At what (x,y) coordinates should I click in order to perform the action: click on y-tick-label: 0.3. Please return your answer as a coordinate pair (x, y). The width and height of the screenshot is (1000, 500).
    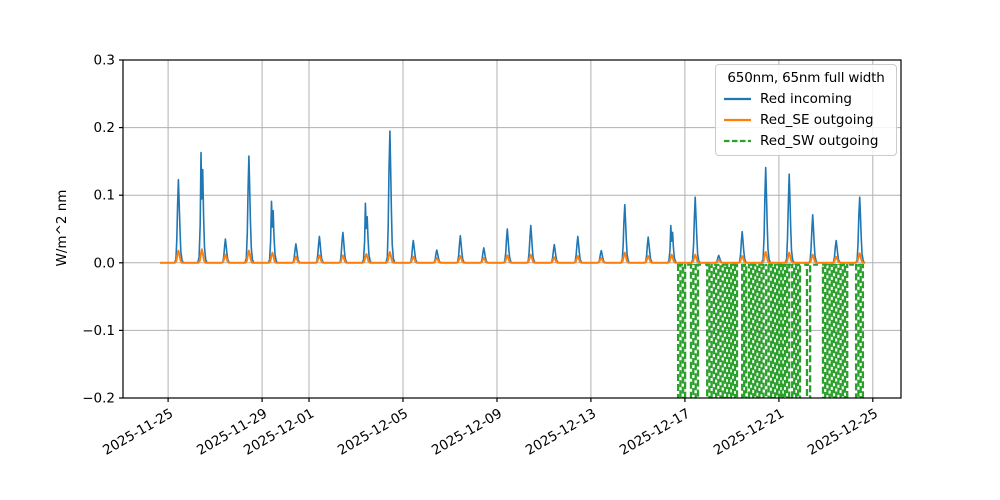
    Looking at the image, I should click on (104, 61).